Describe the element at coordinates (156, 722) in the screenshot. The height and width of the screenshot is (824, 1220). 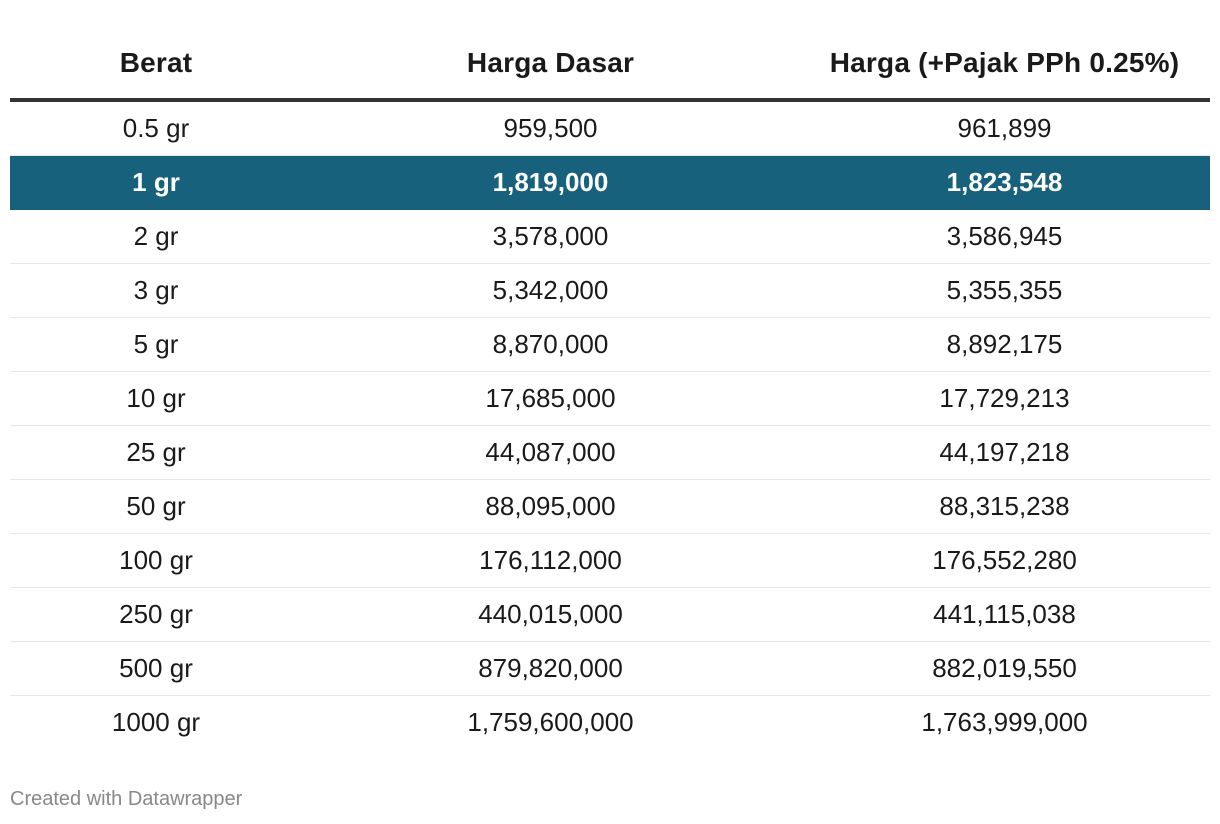
I see `table-cell-weight: 1000 gr` at that location.